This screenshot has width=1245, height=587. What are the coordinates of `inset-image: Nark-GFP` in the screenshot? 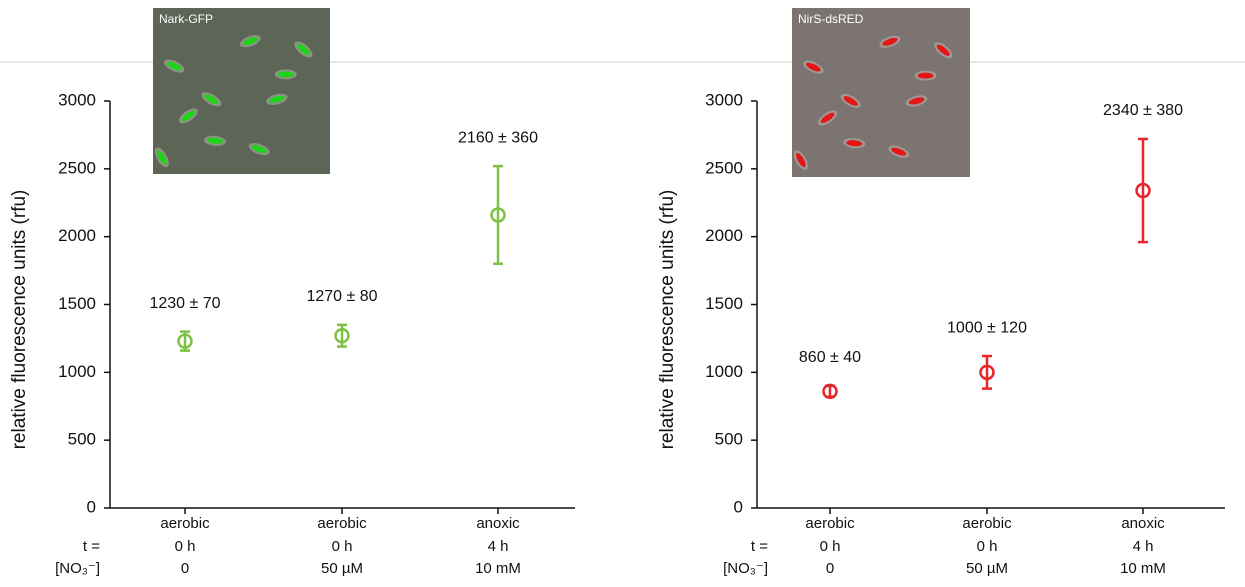 It's located at (241, 91).